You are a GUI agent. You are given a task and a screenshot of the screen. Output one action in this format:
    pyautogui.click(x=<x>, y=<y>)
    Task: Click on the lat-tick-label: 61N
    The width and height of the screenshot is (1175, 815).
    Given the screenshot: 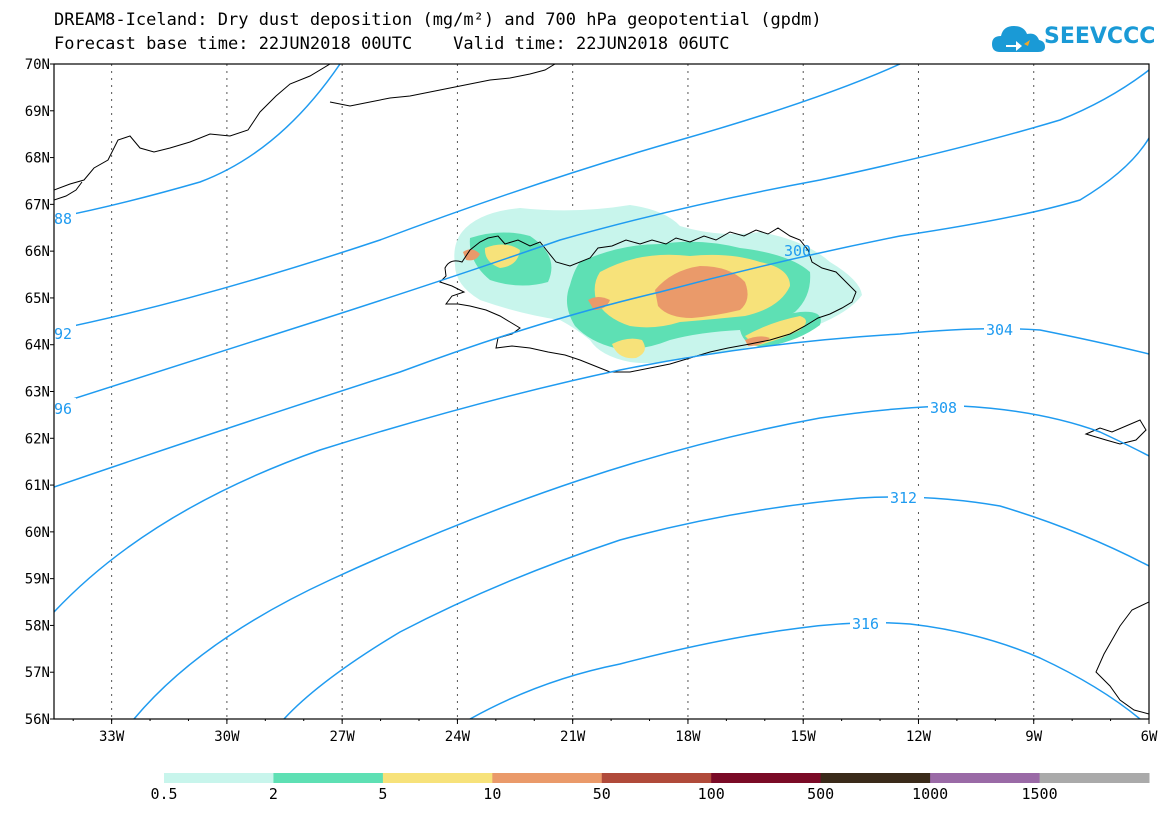 What is the action you would take?
    pyautogui.click(x=37, y=486)
    